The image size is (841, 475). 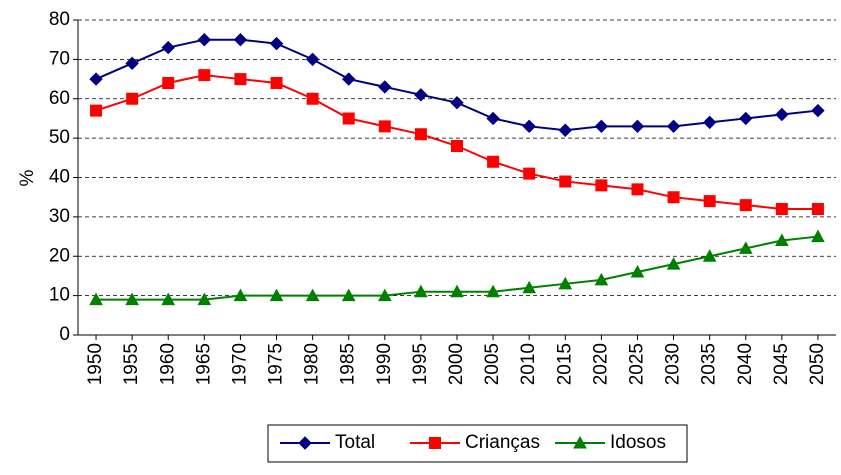 I want to click on x-tick-label: 2005, so click(x=492, y=364).